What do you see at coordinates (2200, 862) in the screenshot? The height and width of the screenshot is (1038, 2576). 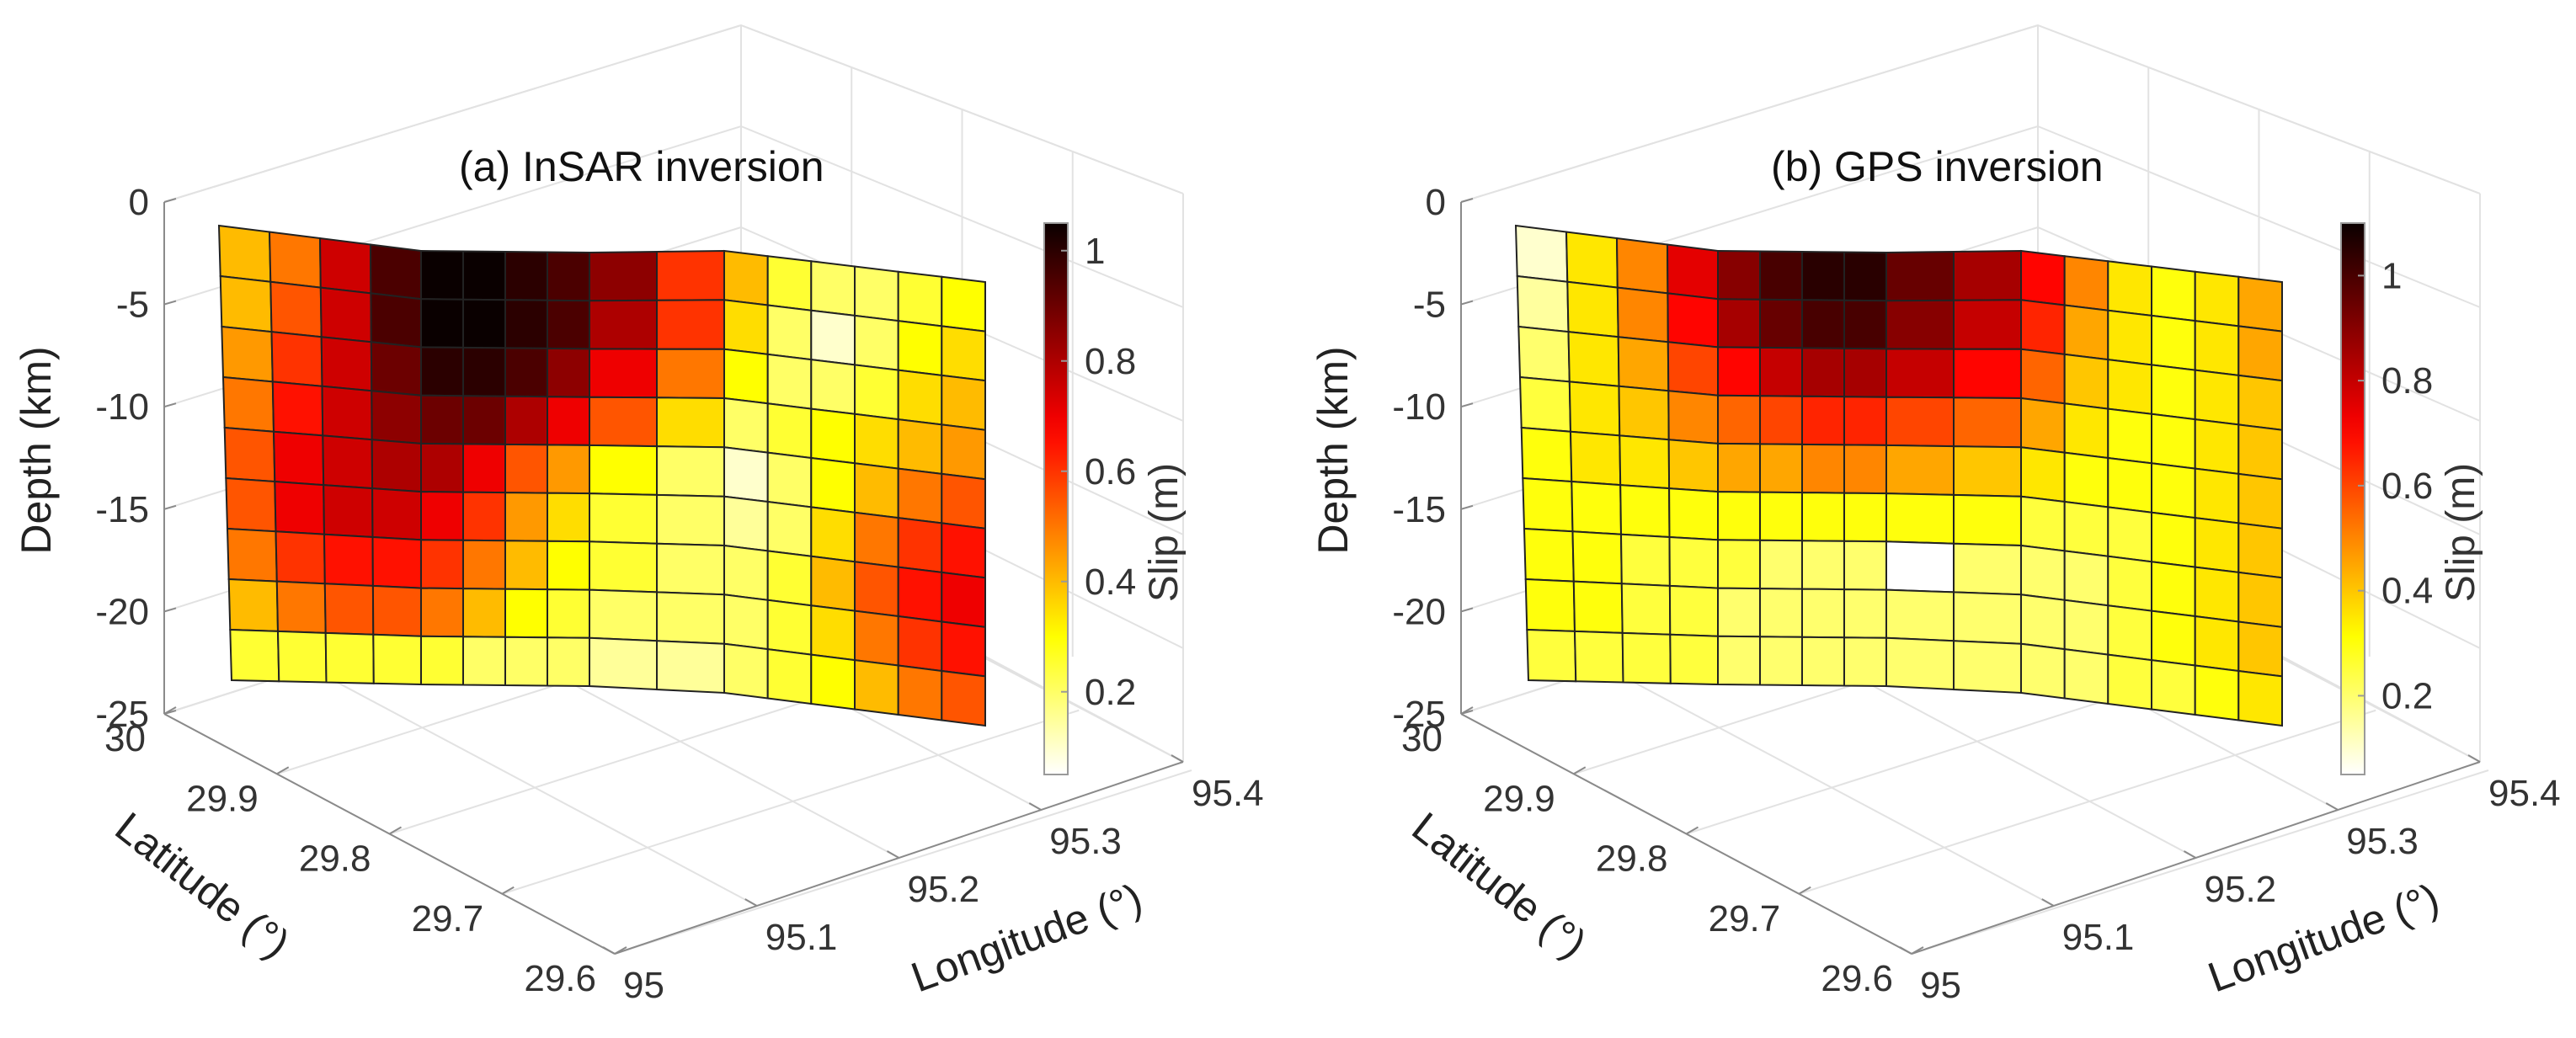 I see `latitude-gridline` at bounding box center [2200, 862].